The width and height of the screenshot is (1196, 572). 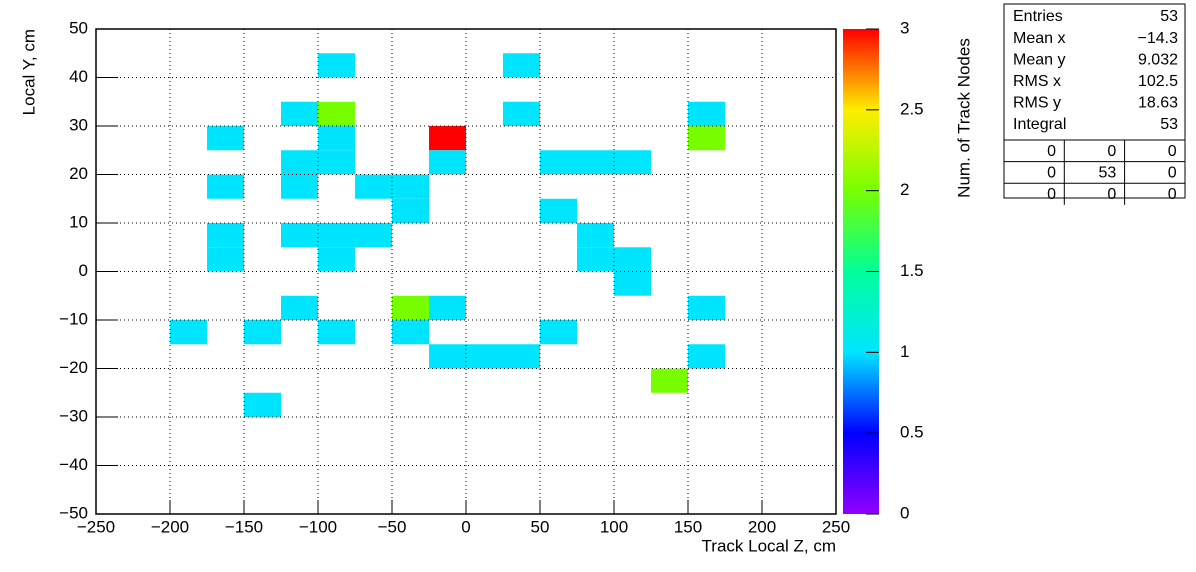 What do you see at coordinates (1039, 124) in the screenshot?
I see `stats-name: Integral` at bounding box center [1039, 124].